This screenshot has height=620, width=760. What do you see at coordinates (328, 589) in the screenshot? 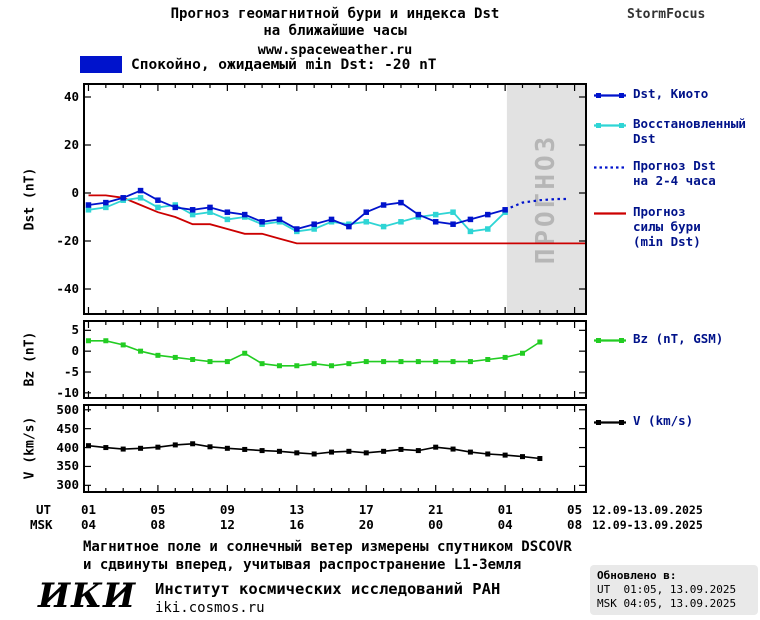
I see `institute-name: Институт космических исследований РАН` at bounding box center [328, 589].